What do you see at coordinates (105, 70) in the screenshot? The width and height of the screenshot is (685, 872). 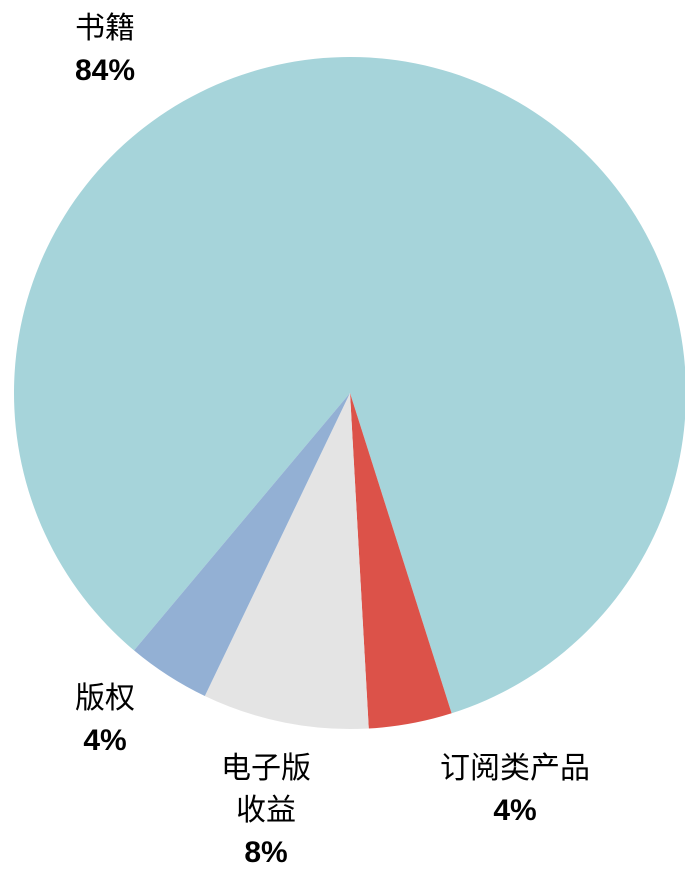 I see `value-label: 84%` at bounding box center [105, 70].